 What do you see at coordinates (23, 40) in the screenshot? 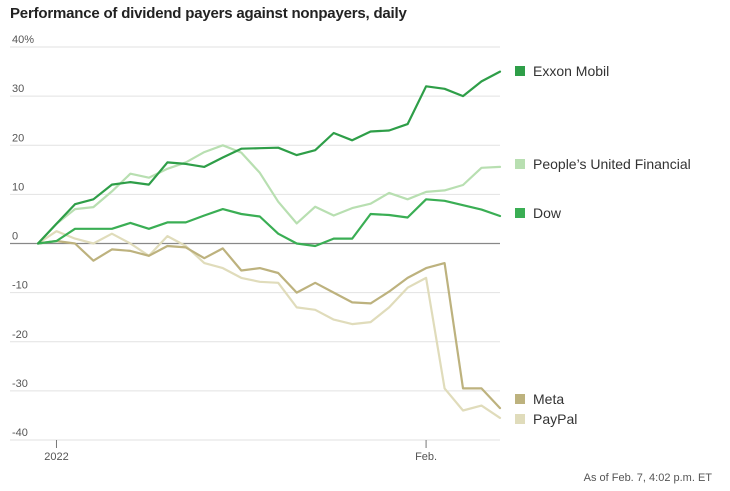
I see `y-tick-label: 40%` at bounding box center [23, 40].